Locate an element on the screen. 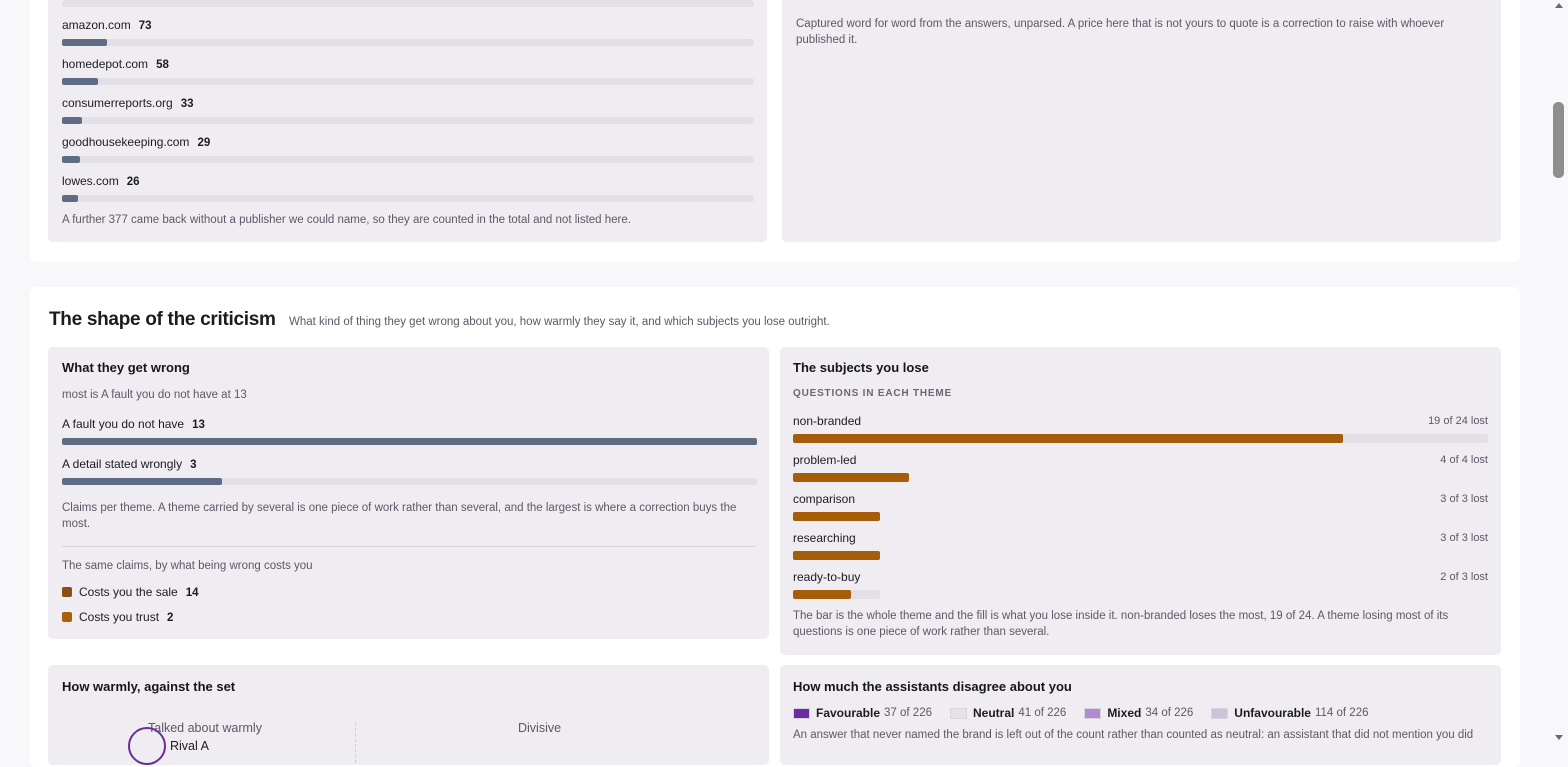  label: Costs you trust is located at coordinates (119, 617).